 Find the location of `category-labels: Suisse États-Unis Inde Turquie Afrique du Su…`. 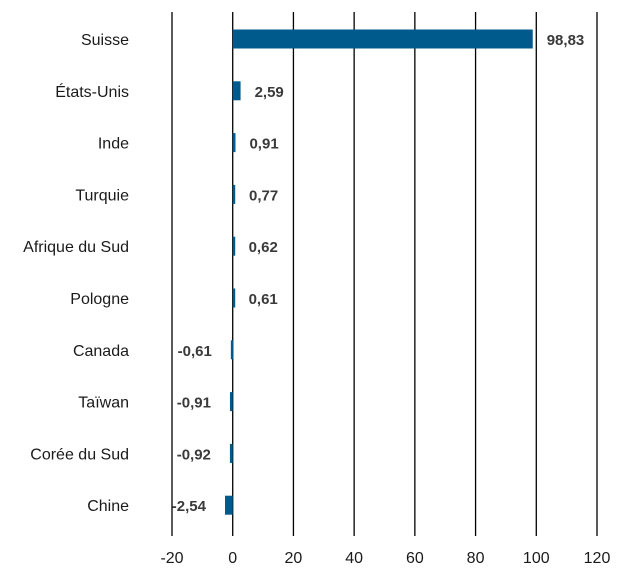

category-labels: Suisse États-Unis Inde Turquie Afrique du Su… is located at coordinates (76, 273).